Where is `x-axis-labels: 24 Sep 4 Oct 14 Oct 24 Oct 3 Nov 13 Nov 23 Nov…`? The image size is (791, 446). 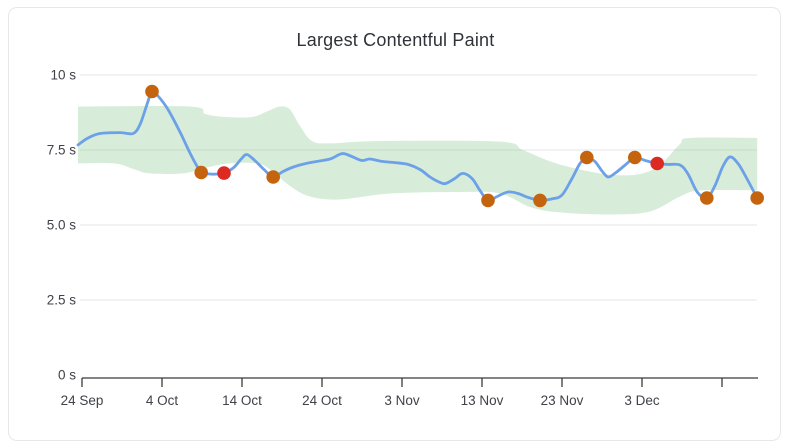
x-axis-labels: 24 Sep 4 Oct 14 Oct 24 Oct 3 Nov 13 Nov 23 Nov… is located at coordinates (360, 400).